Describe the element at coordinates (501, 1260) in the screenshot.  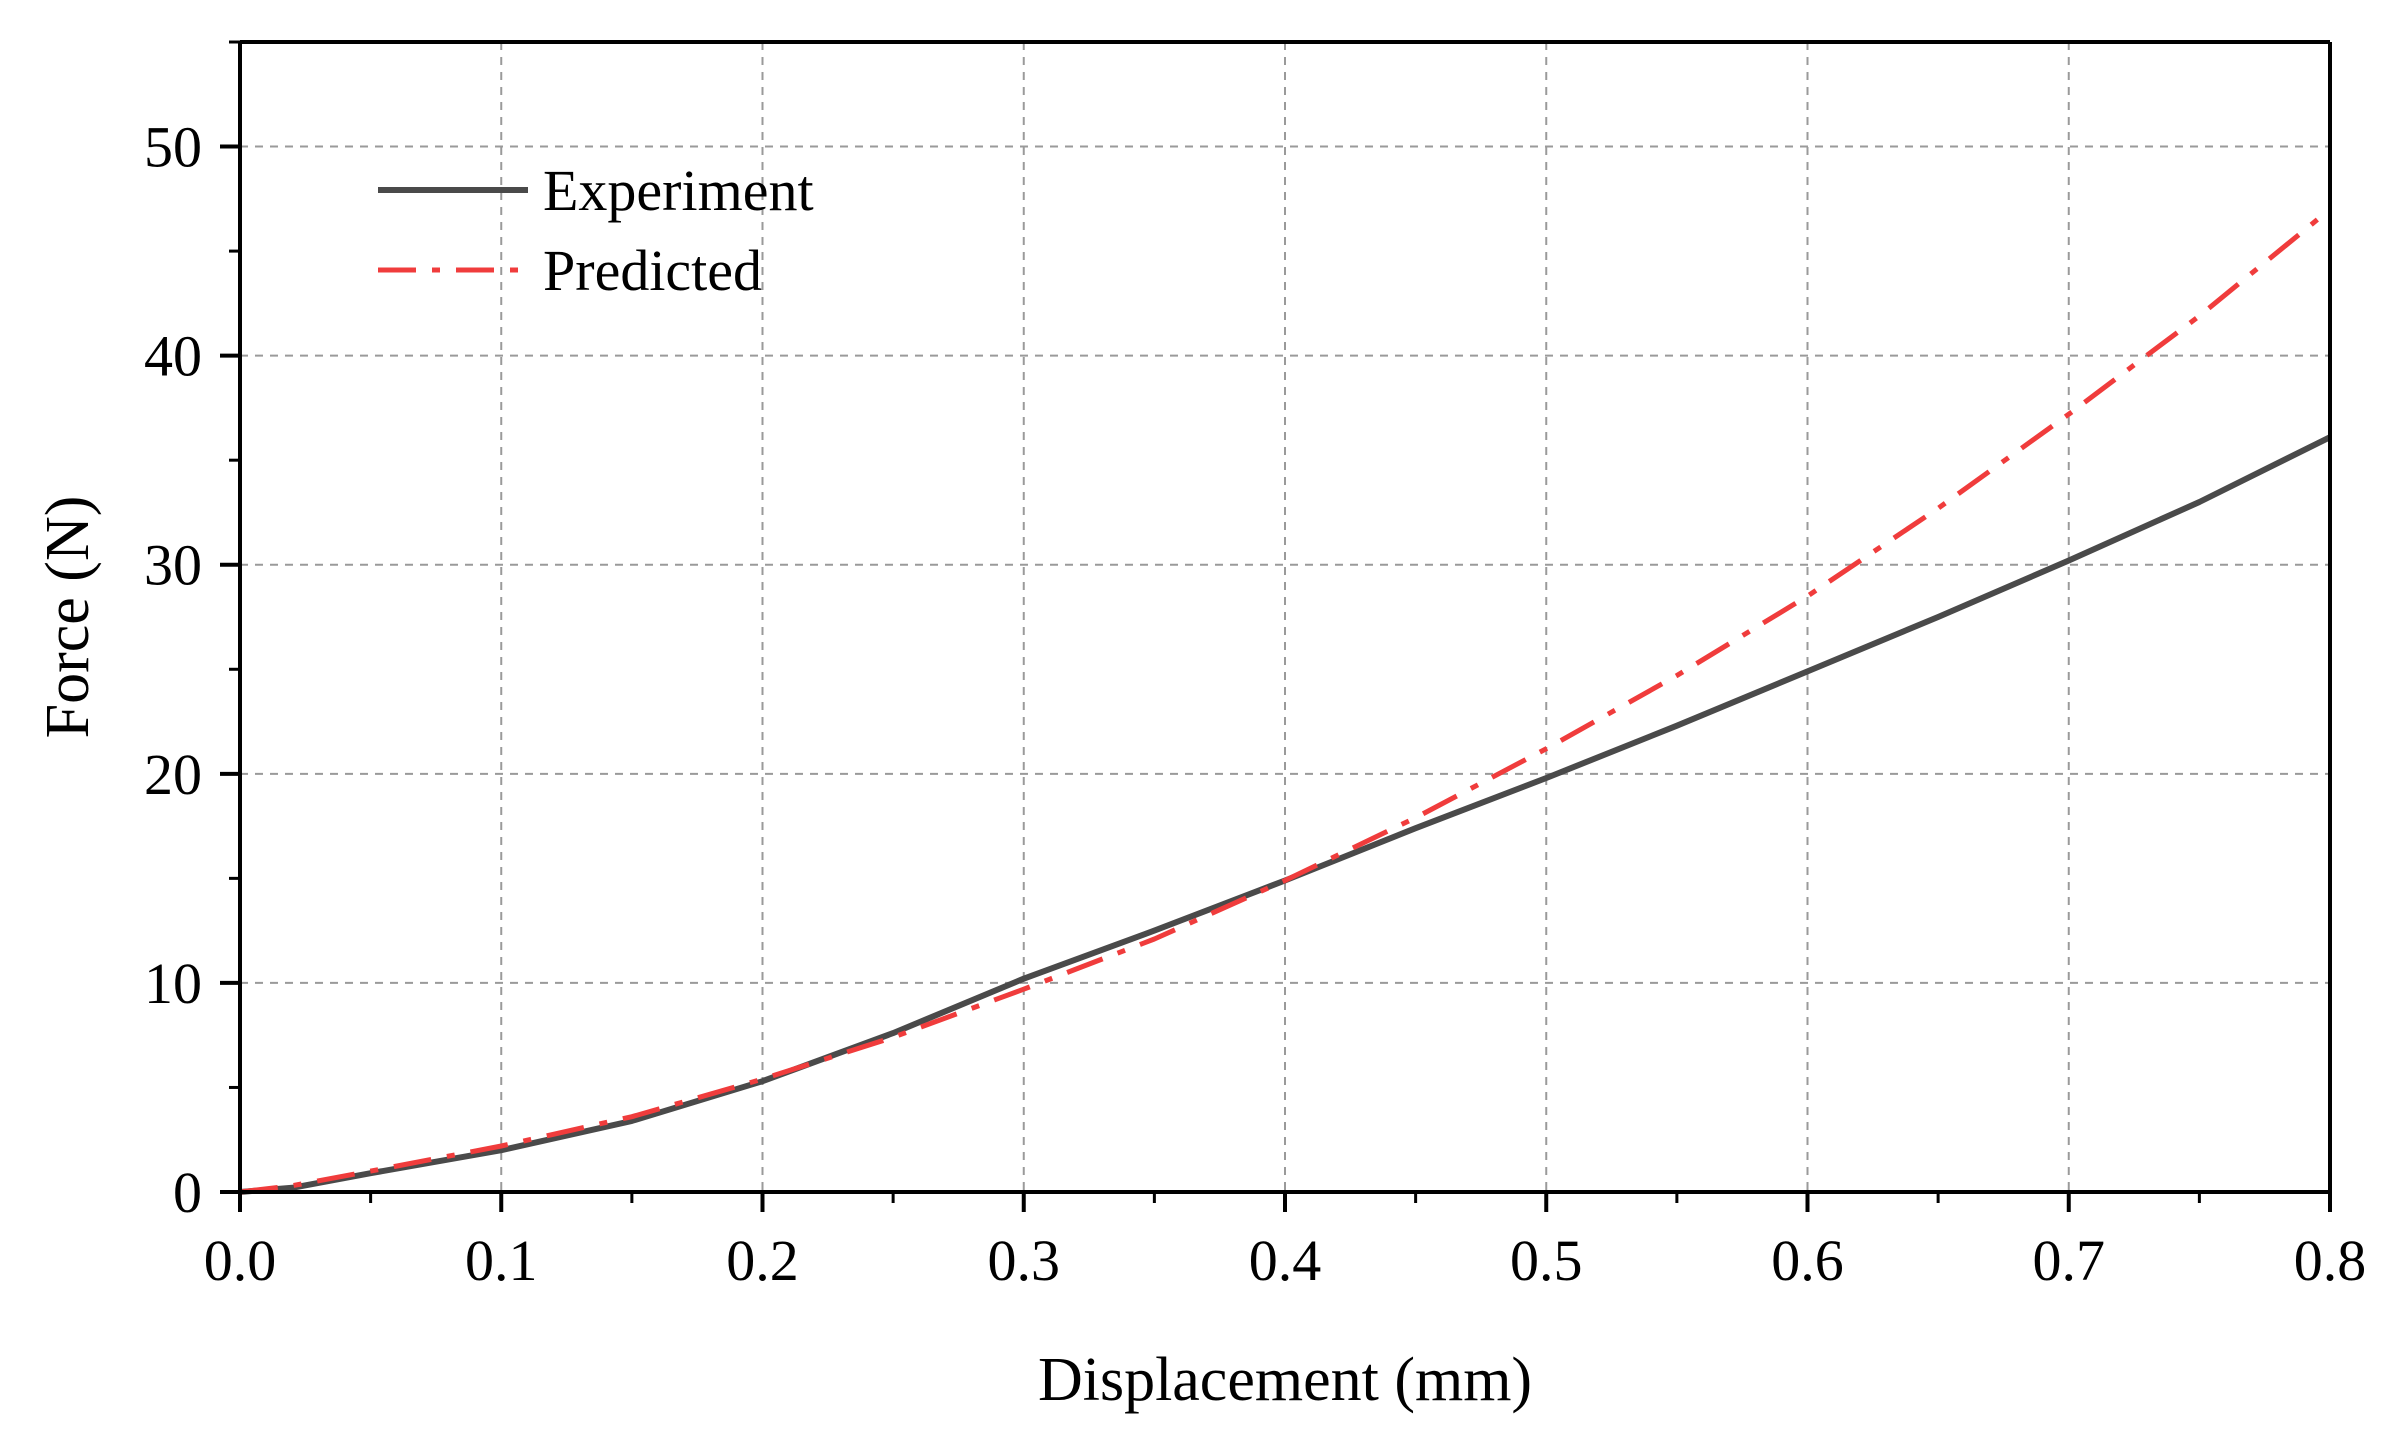
I see `x-tick-label: 0.1` at that location.